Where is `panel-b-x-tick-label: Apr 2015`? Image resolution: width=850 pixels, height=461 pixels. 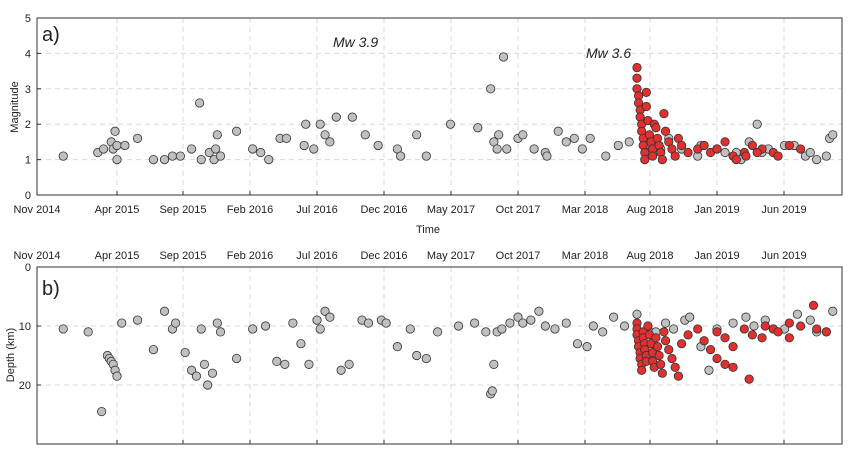 panel-b-x-tick-label: Apr 2015 is located at coordinates (117, 256).